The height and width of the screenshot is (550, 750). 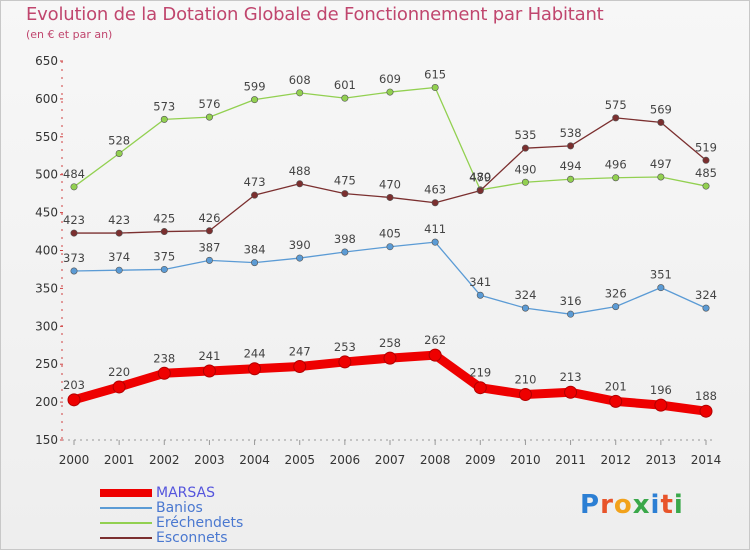 I want to click on data-label: 219, so click(x=480, y=373).